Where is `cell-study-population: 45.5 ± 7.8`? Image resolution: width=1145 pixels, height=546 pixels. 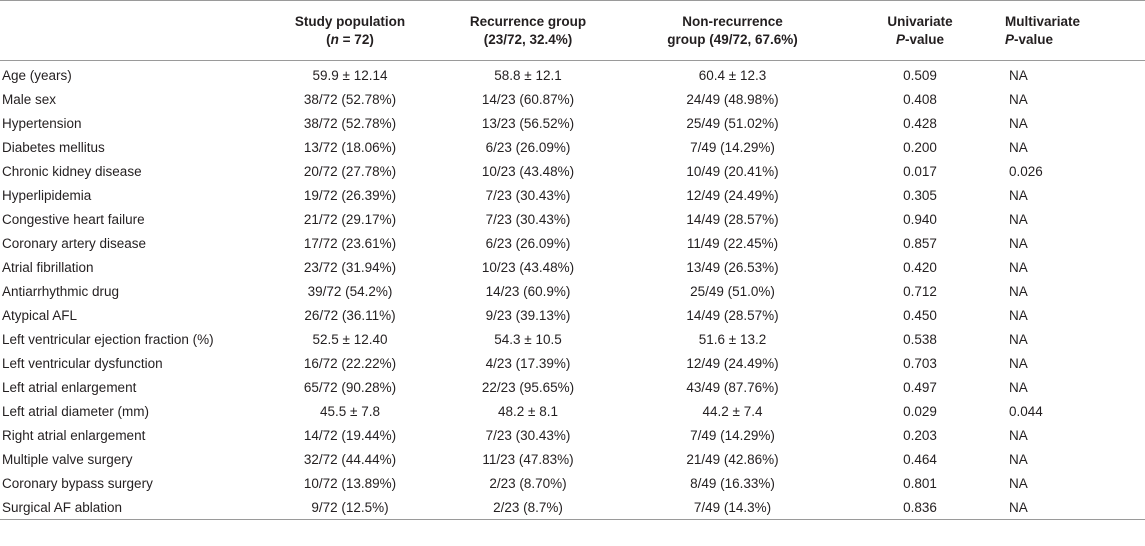
cell-study-population: 45.5 ± 7.8 is located at coordinates (350, 411).